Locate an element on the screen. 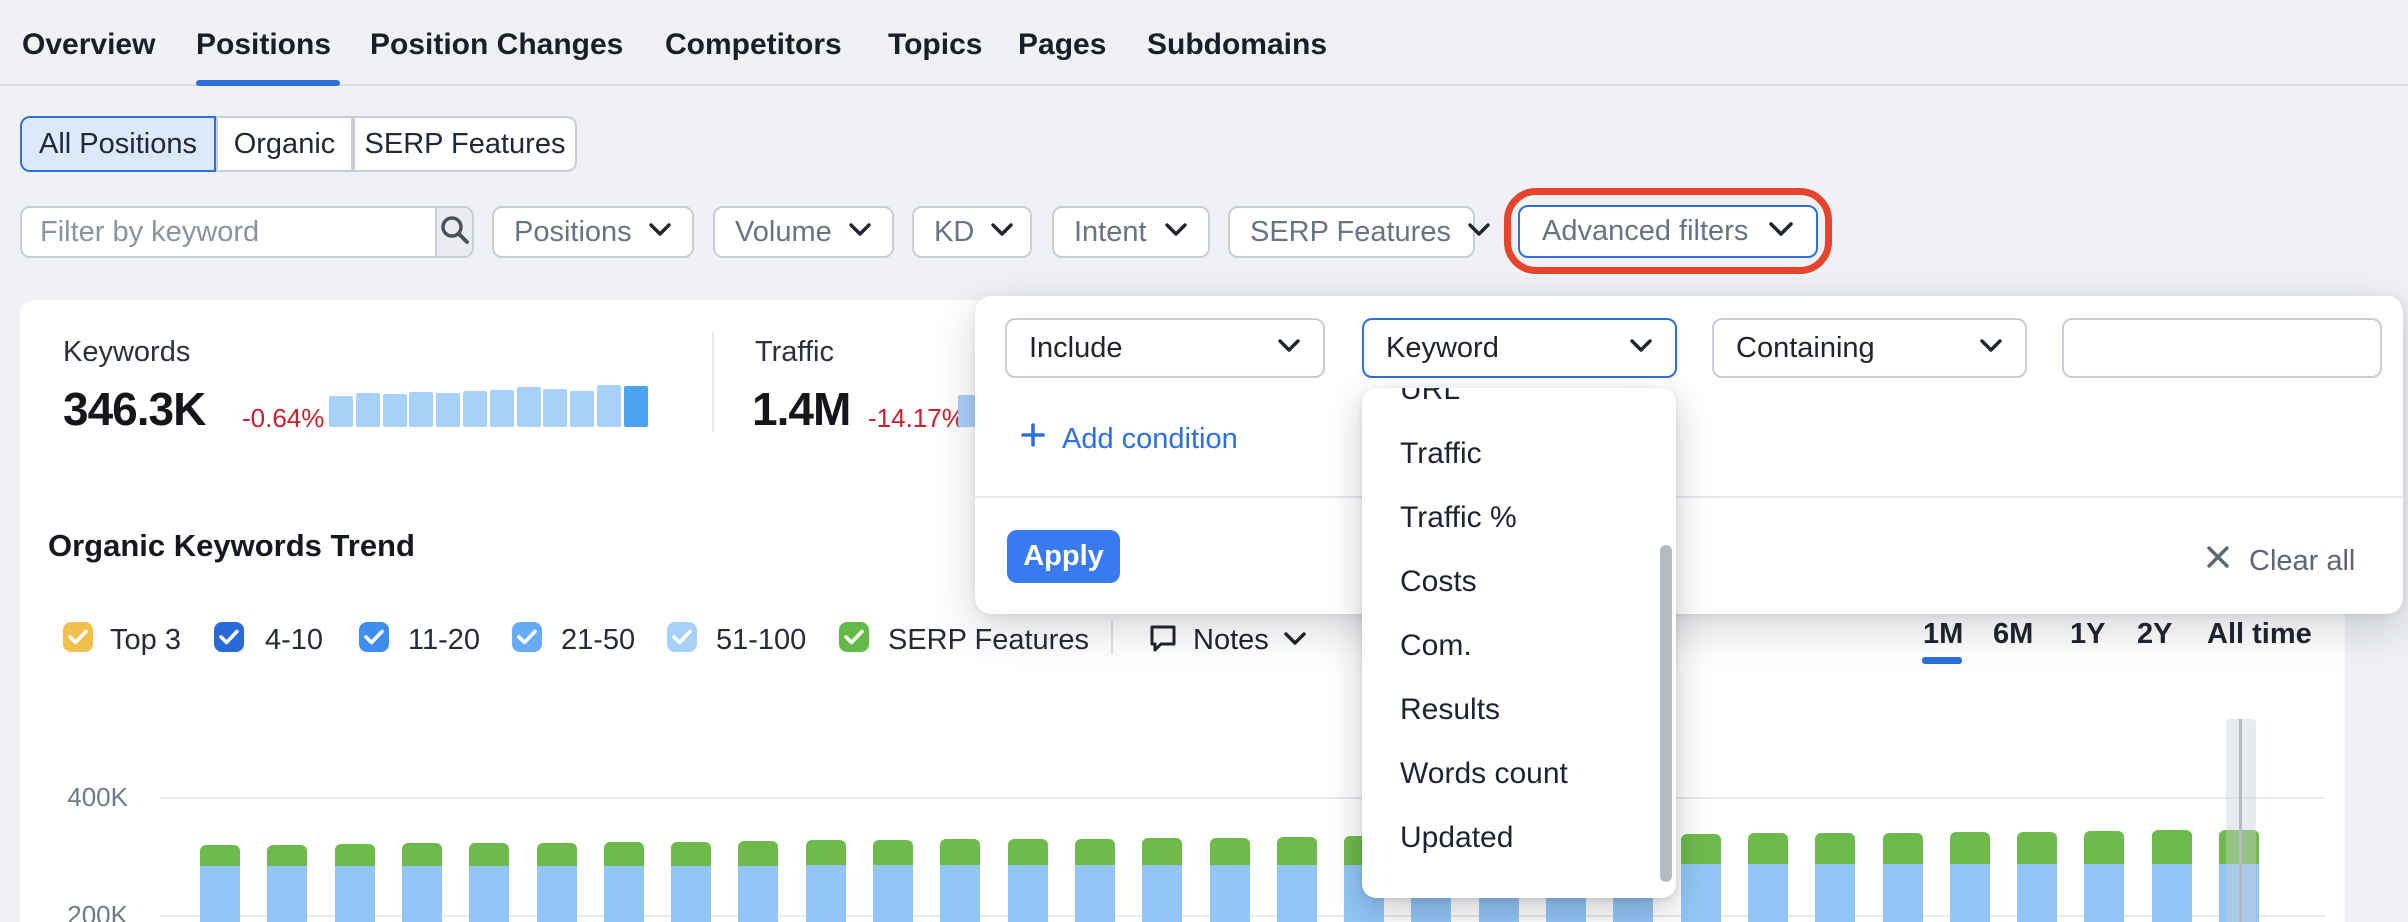  keywords-stat-label: Keywords is located at coordinates (127, 352).